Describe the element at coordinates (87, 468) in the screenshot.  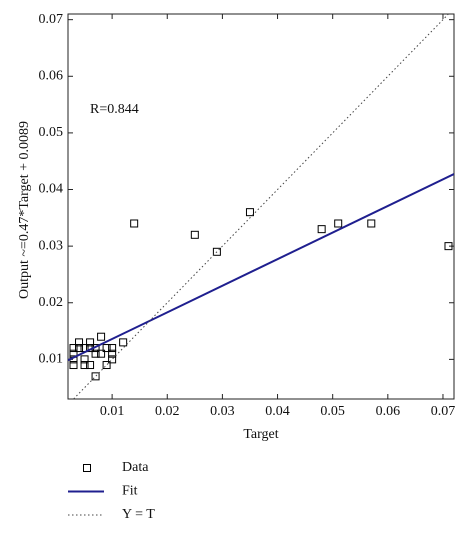
I see `legend-marker` at that location.